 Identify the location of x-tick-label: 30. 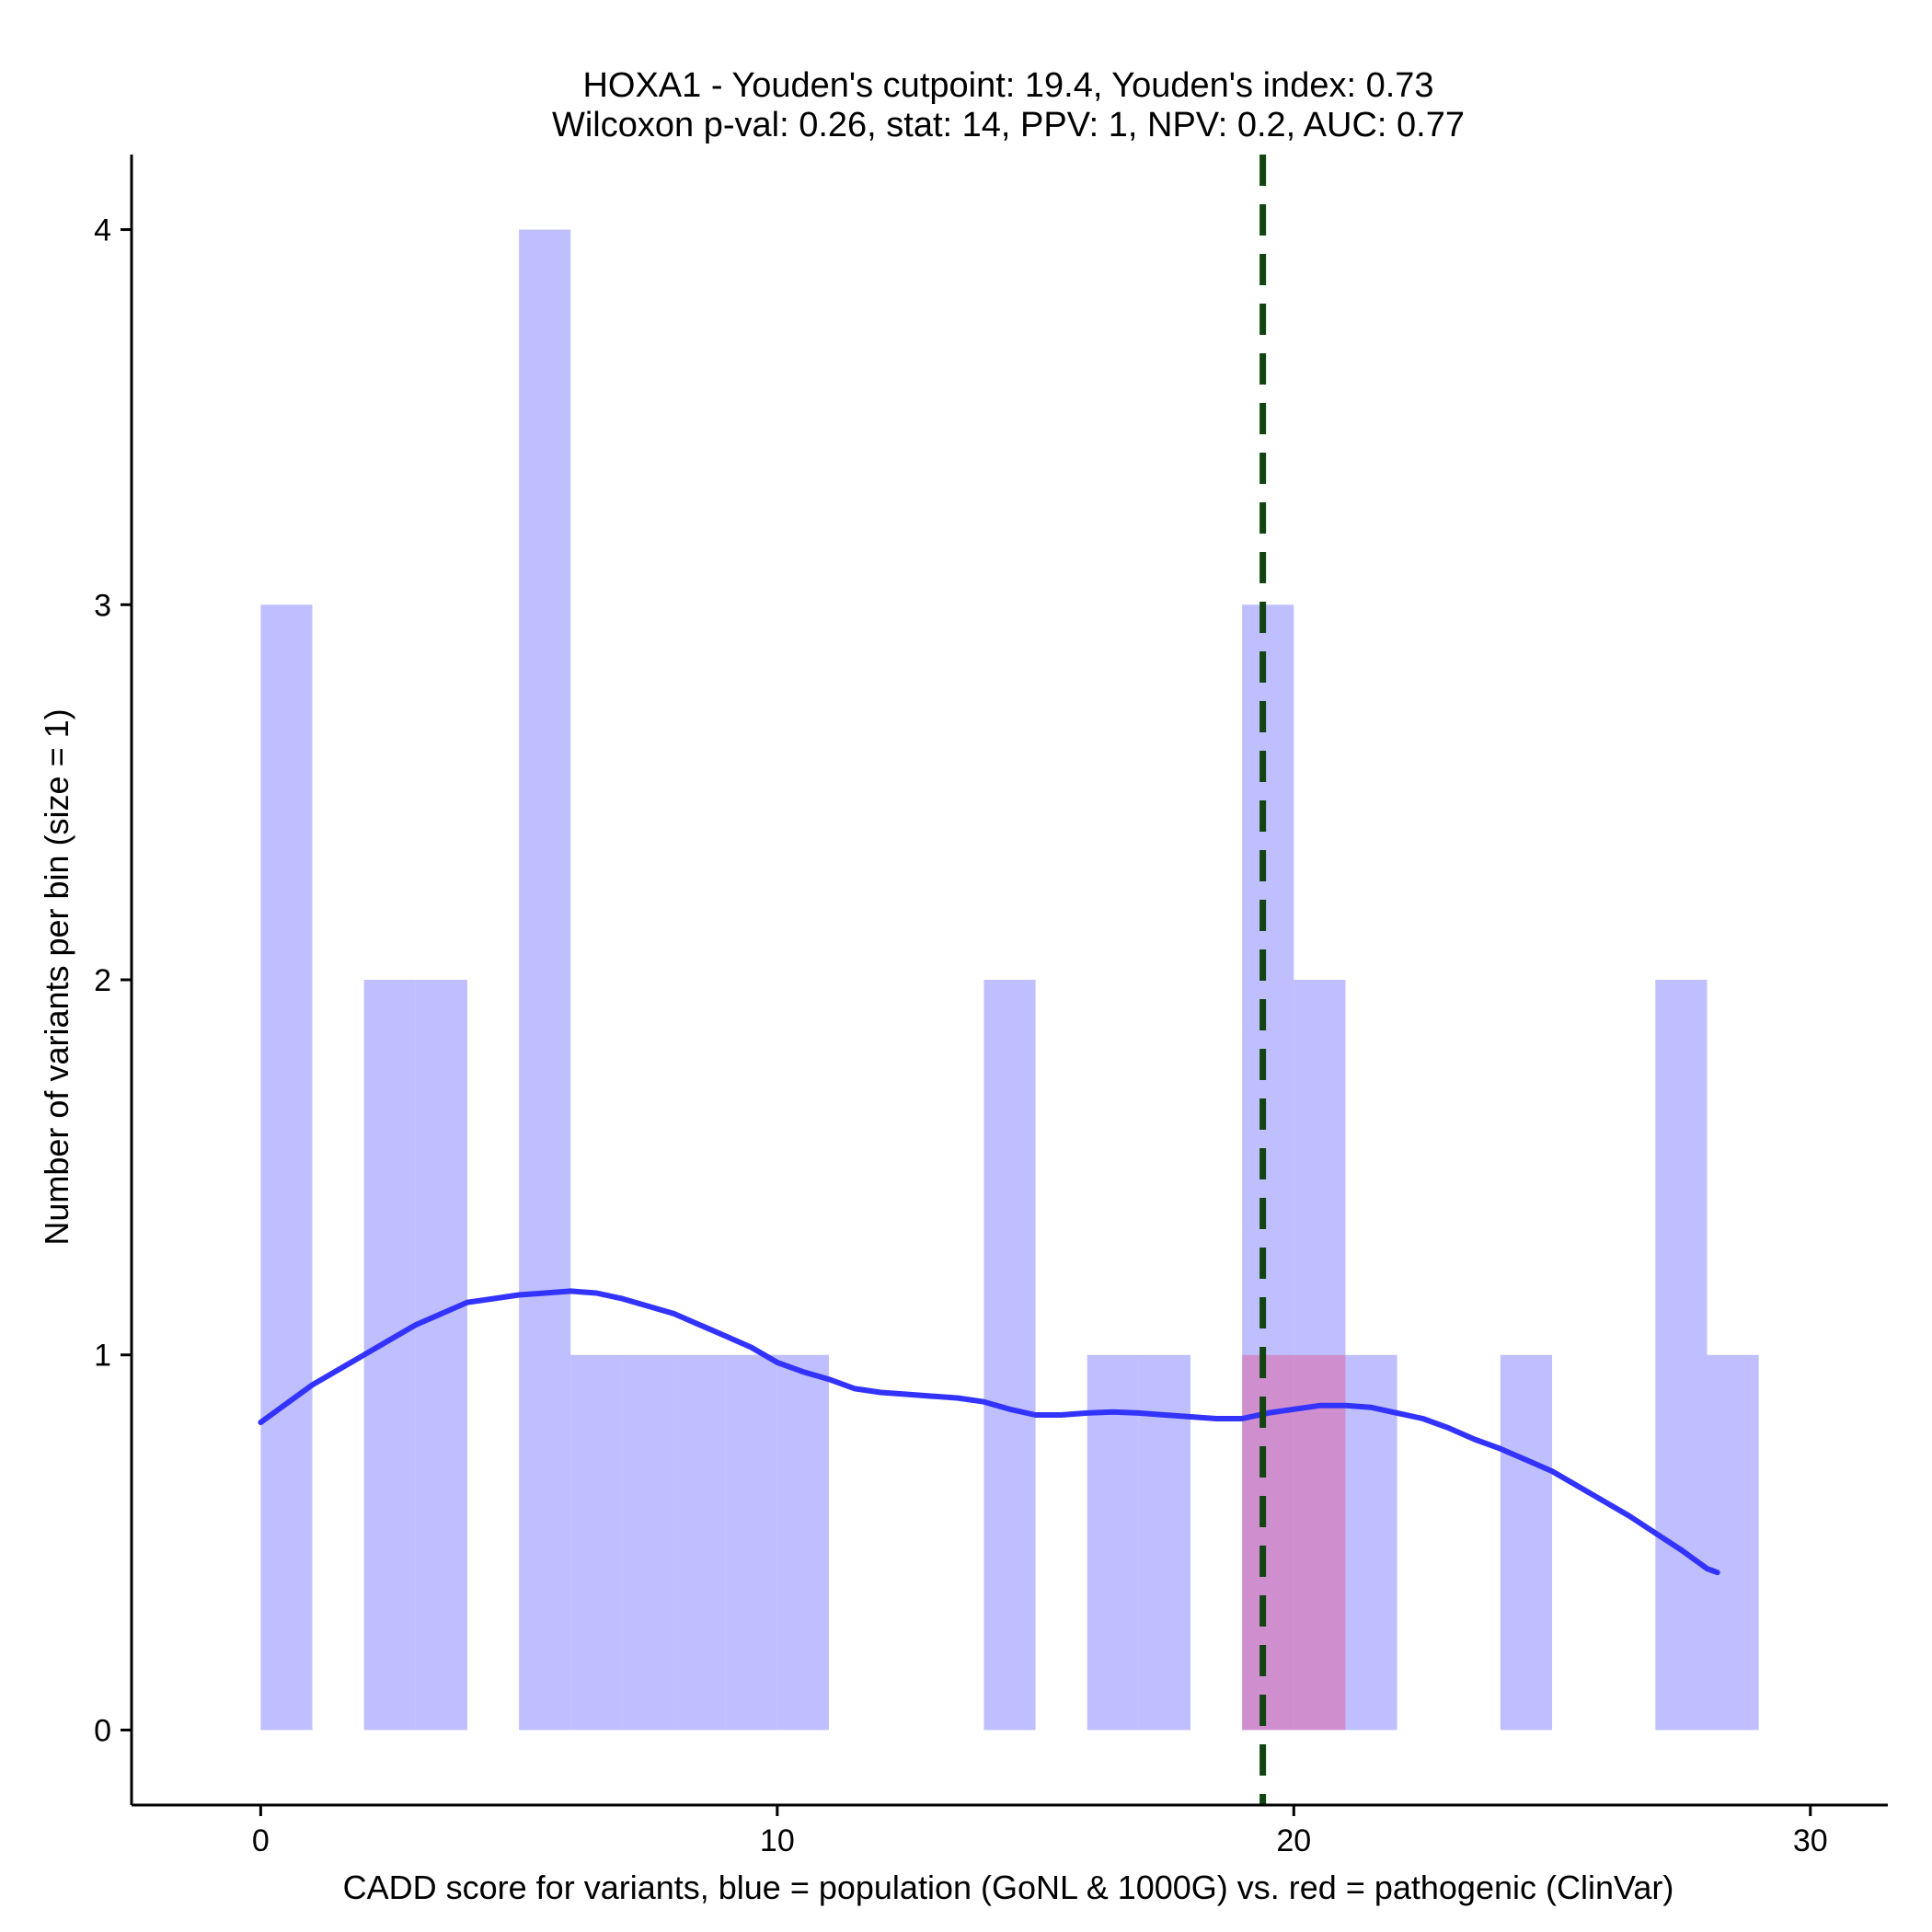
(1810, 1840).